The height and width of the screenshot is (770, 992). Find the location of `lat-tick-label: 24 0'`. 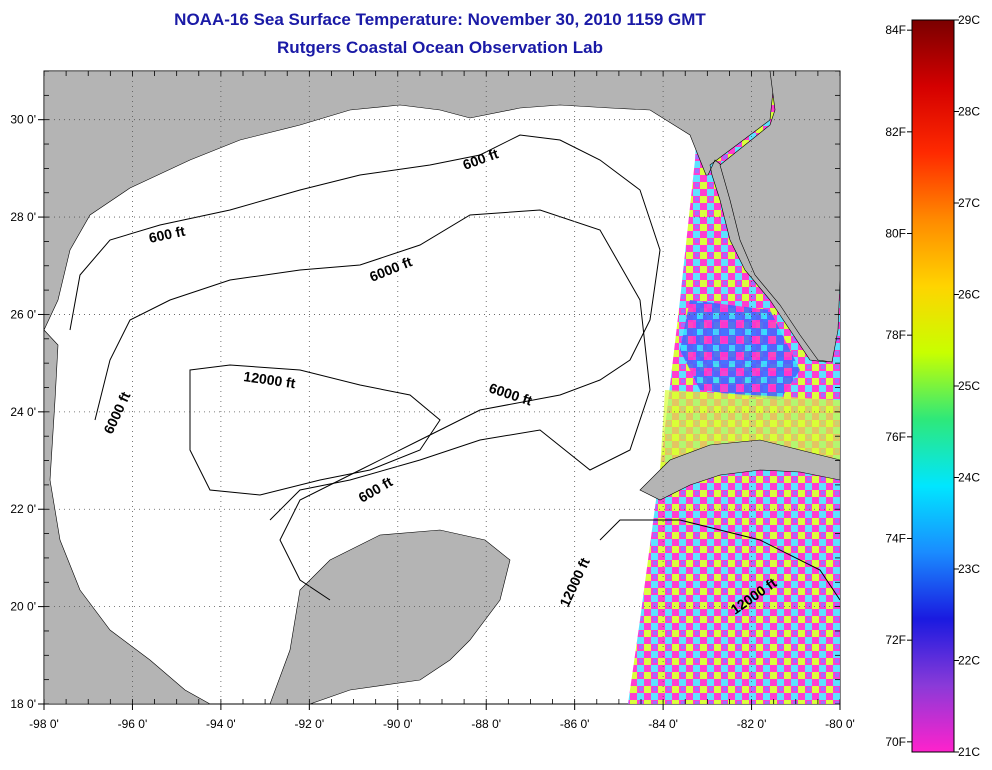

lat-tick-label: 24 0' is located at coordinates (23, 412).